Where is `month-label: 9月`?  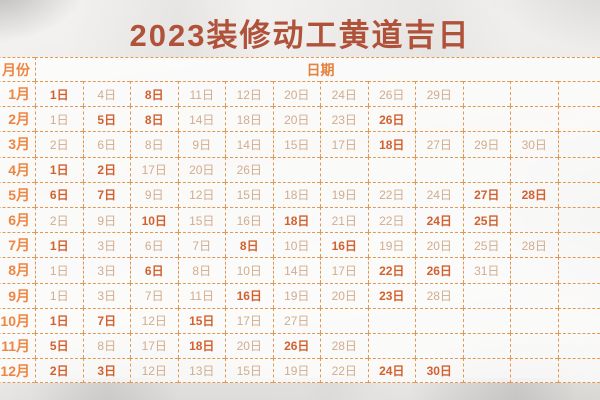 month-label: 9月 is located at coordinates (17, 295).